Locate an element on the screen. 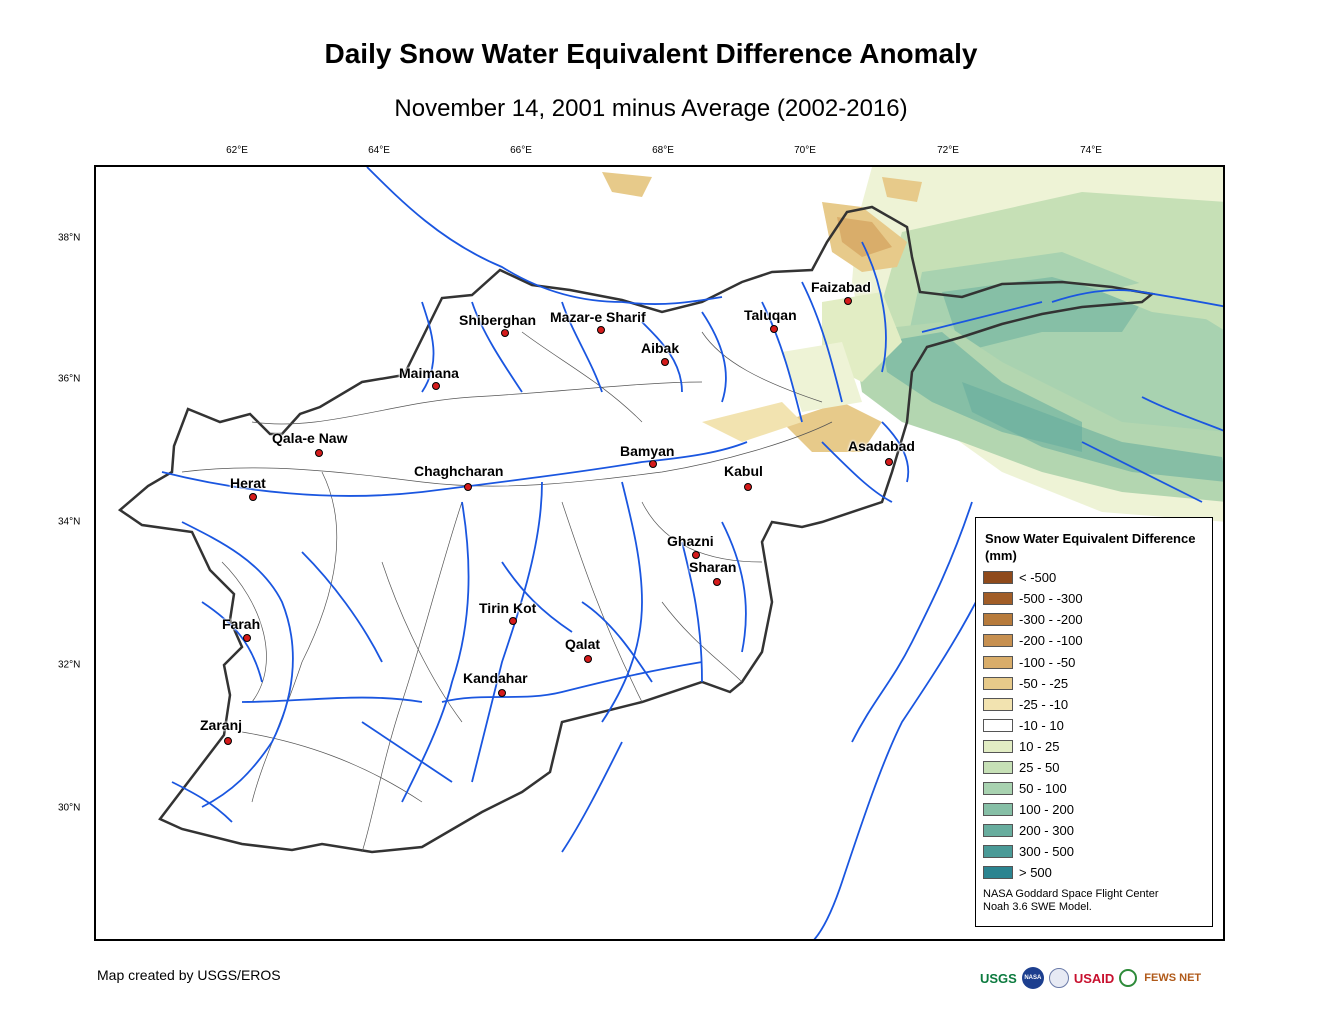 This screenshot has height=1020, width=1320. lat-label-38: 38°N is located at coordinates (69, 238).